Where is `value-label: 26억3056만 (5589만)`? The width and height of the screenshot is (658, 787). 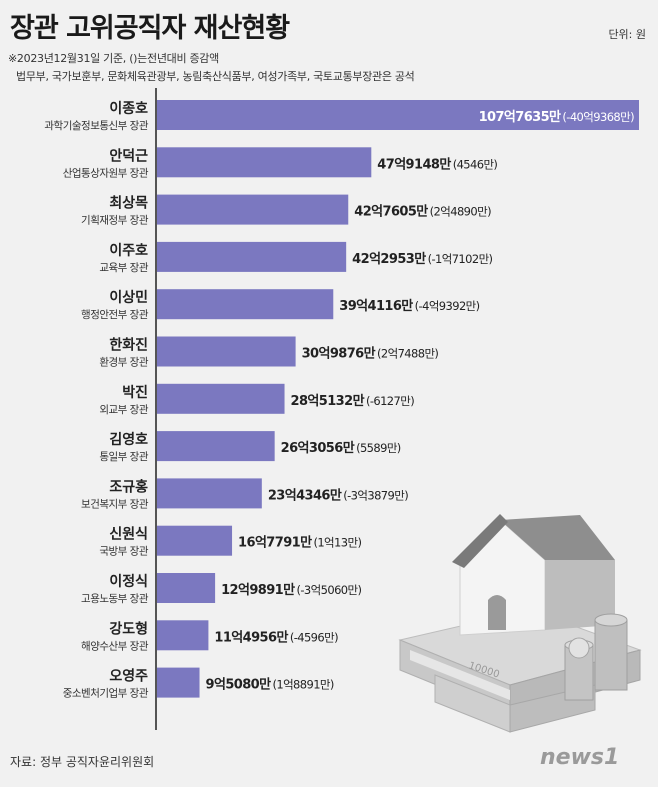 value-label: 26억3056만 (5589만) is located at coordinates (341, 448).